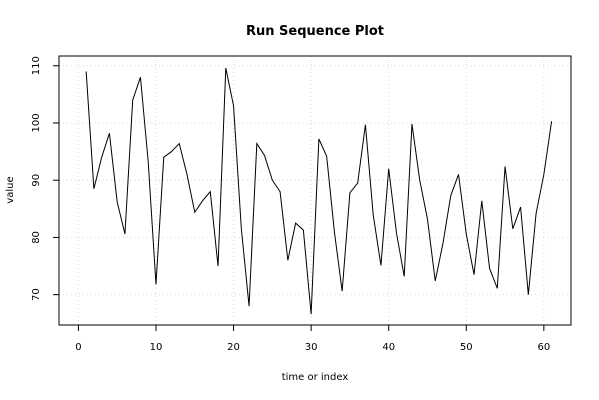  What do you see at coordinates (388, 347) in the screenshot?
I see `x-tick-label-4: 40` at bounding box center [388, 347].